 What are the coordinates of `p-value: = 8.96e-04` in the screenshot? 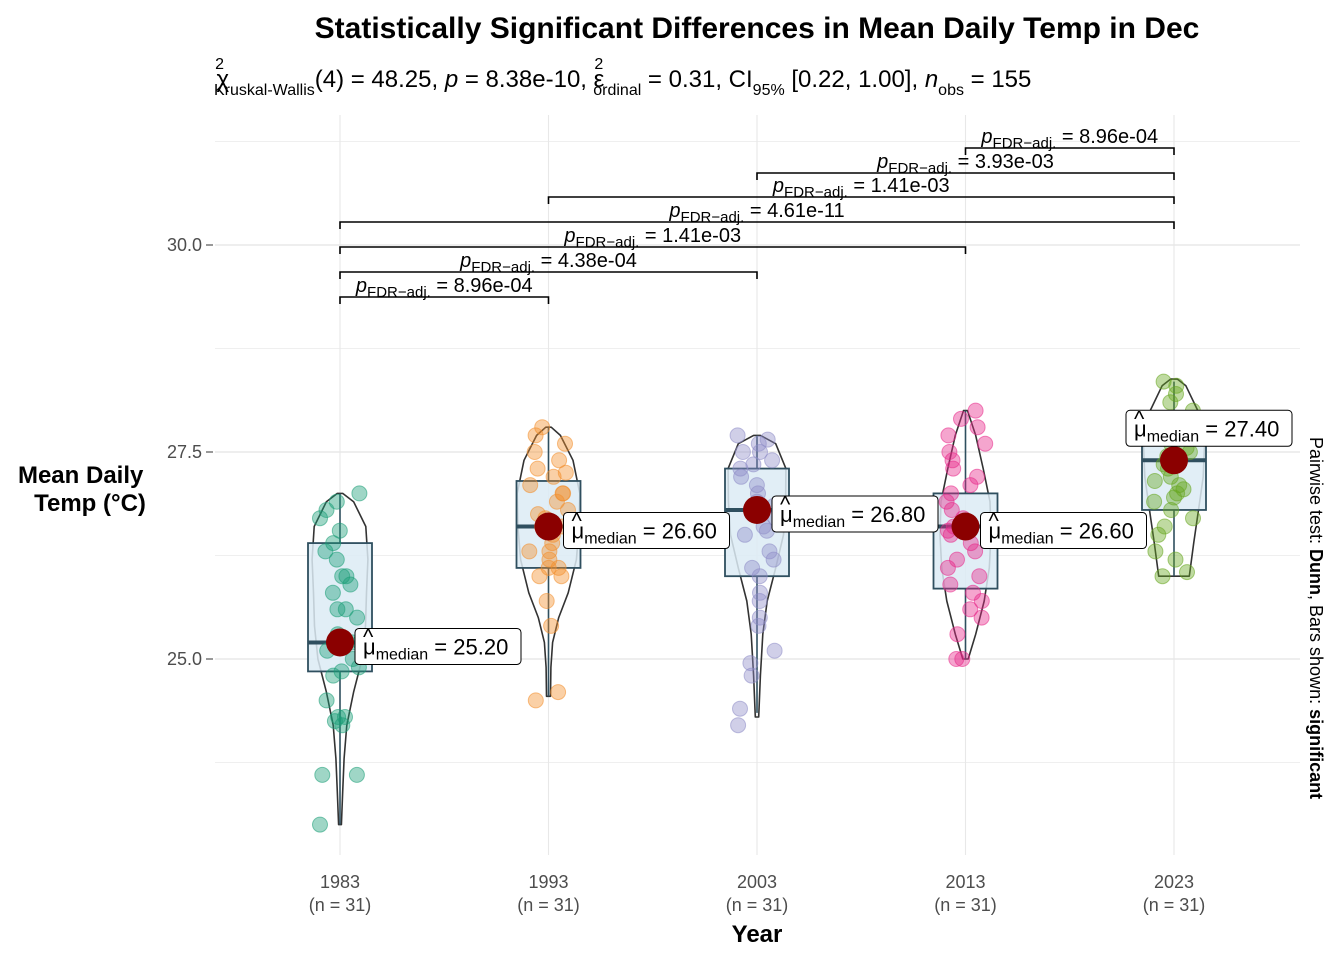 It's located at (1107, 137).